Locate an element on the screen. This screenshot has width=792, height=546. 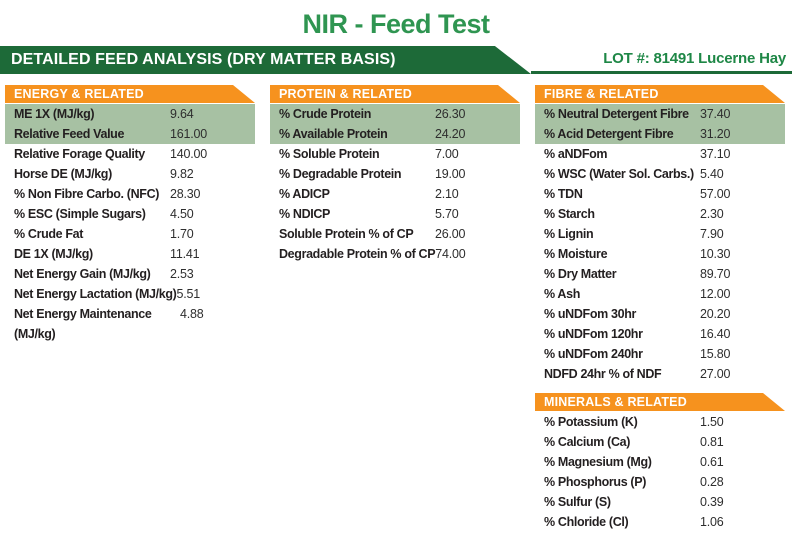
table-row: % Lignin 7.90 is located at coordinates (660, 234).